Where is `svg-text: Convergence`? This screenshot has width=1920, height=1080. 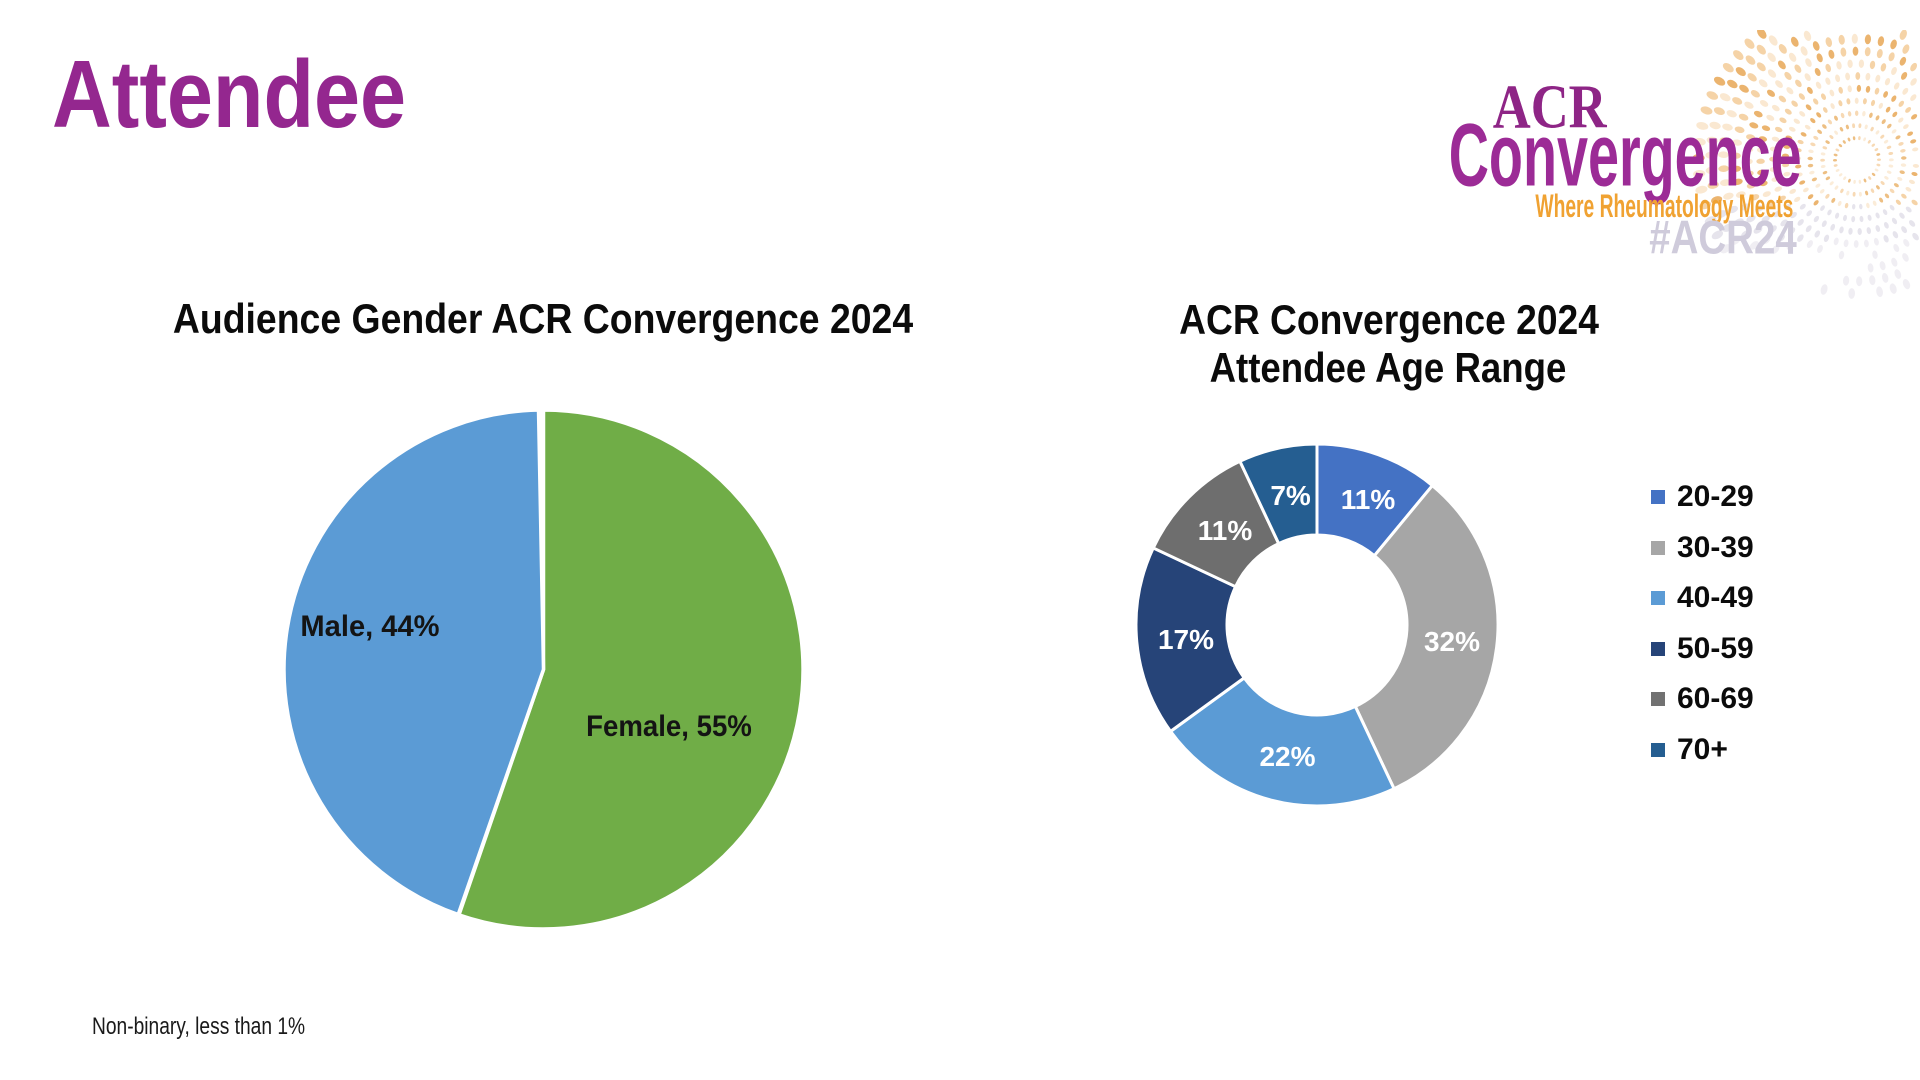
svg-text: Convergence is located at coordinates (1625, 154).